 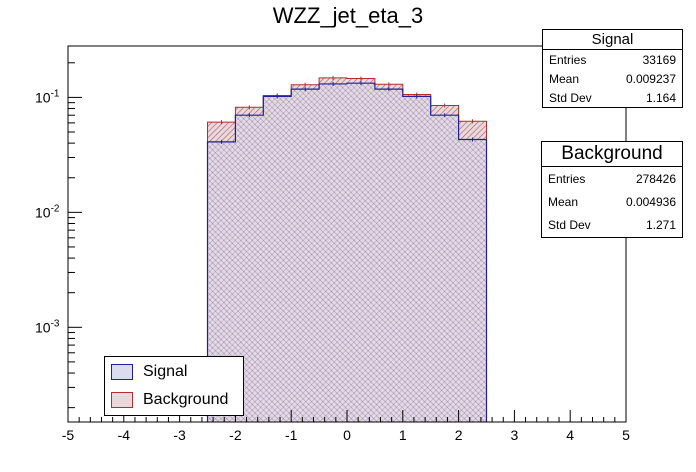 What do you see at coordinates (403, 435) in the screenshot?
I see `x-tick-label: 1` at bounding box center [403, 435].